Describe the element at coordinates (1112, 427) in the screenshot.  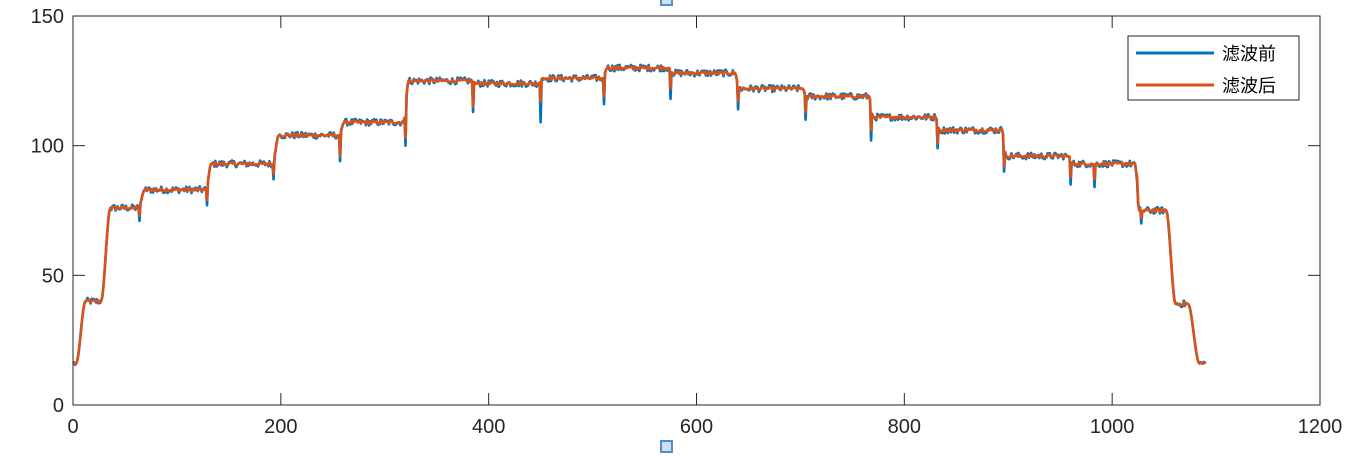
I see `x-tick-label: 1000` at that location.